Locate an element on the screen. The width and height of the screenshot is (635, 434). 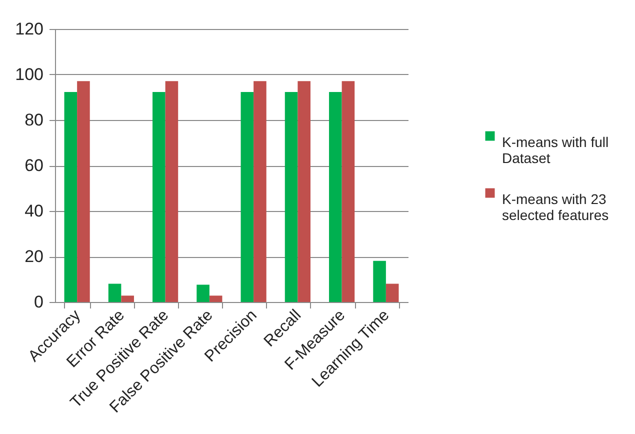
legend-label: K-means with full Dataset is located at coordinates (555, 150).